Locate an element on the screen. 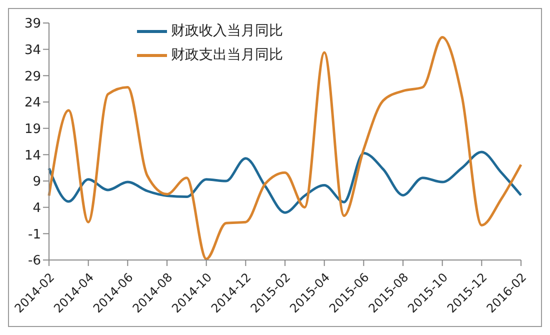  y-tick-label: -6 is located at coordinates (34, 261).